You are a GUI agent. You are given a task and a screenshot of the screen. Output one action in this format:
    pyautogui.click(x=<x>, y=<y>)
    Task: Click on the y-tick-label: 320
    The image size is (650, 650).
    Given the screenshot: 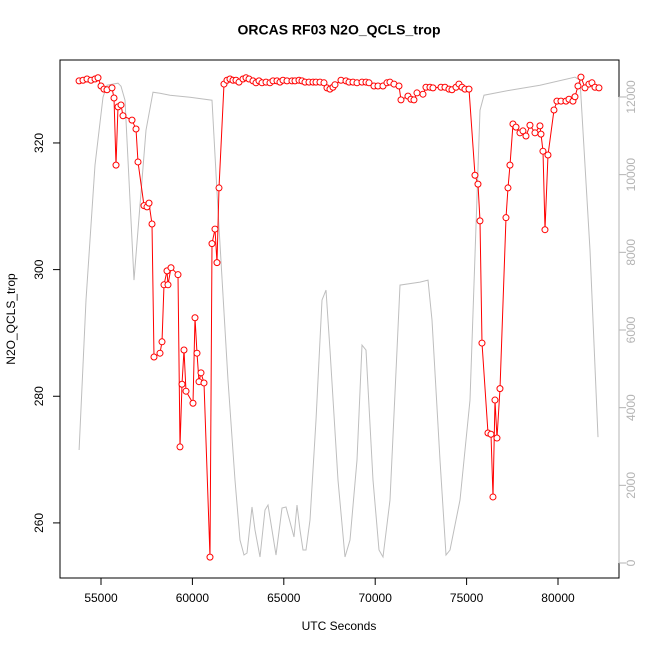 What is the action you would take?
    pyautogui.click(x=39, y=143)
    